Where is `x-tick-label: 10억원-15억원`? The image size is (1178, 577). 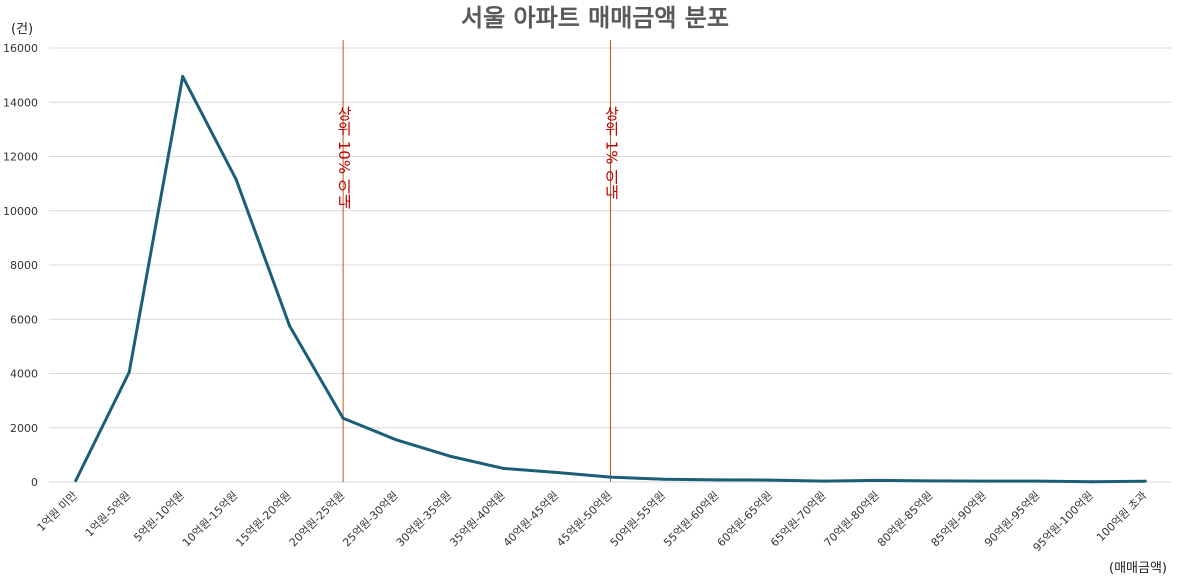 x-tick-label: 10억원-15억원 is located at coordinates (210, 519).